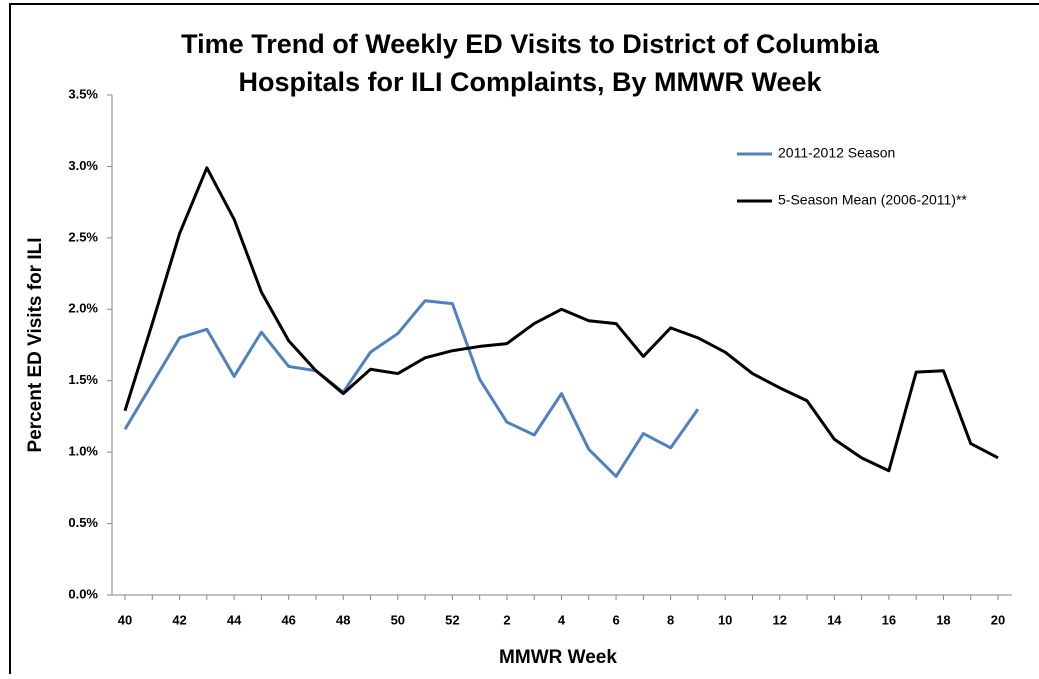  What do you see at coordinates (83, 593) in the screenshot?
I see `y-tick-label: 0.0%` at bounding box center [83, 593].